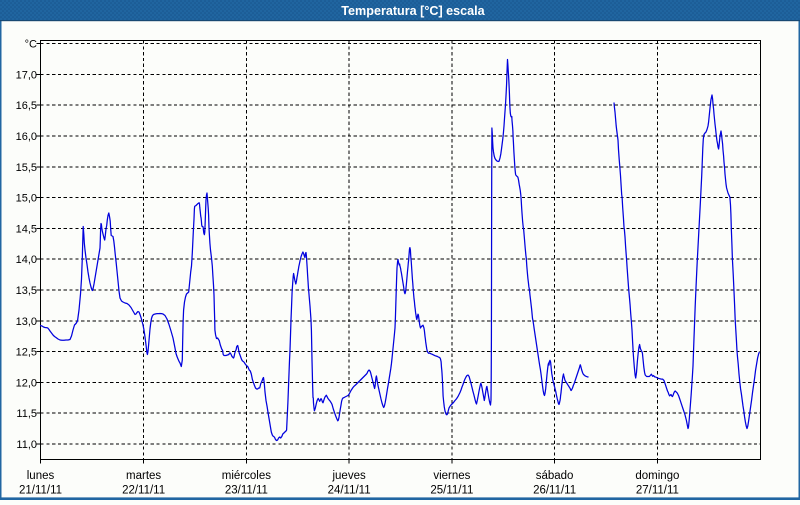  I want to click on svg-text: 21/11/11, so click(40, 491).